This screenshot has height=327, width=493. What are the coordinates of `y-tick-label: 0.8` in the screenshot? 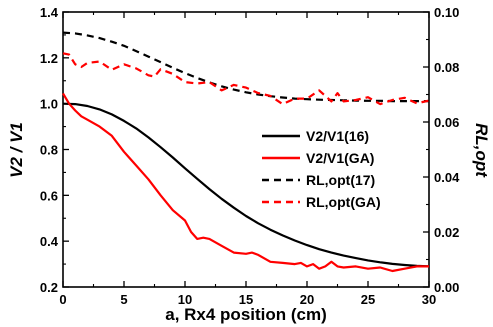 It's located at (49, 150).